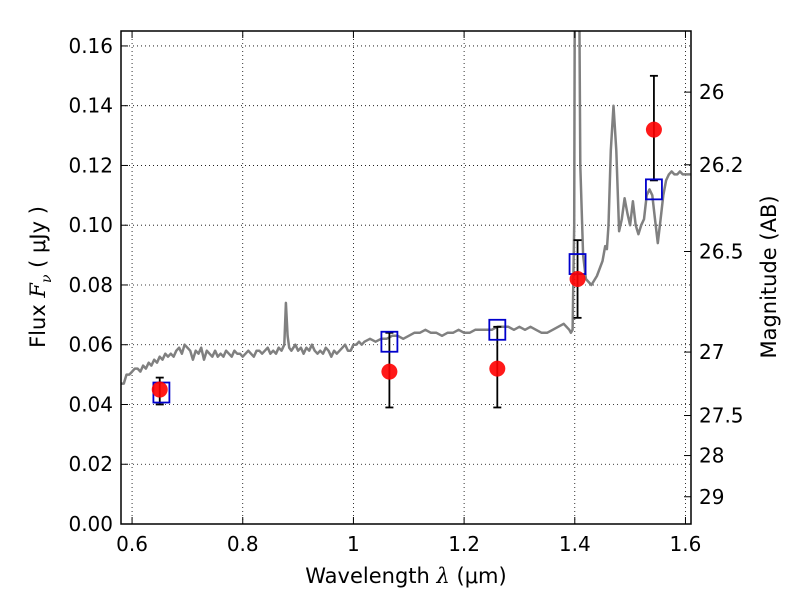 The height and width of the screenshot is (600, 800). Describe the element at coordinates (575, 544) in the screenshot. I see `x-tick-label: 1.4` at that location.